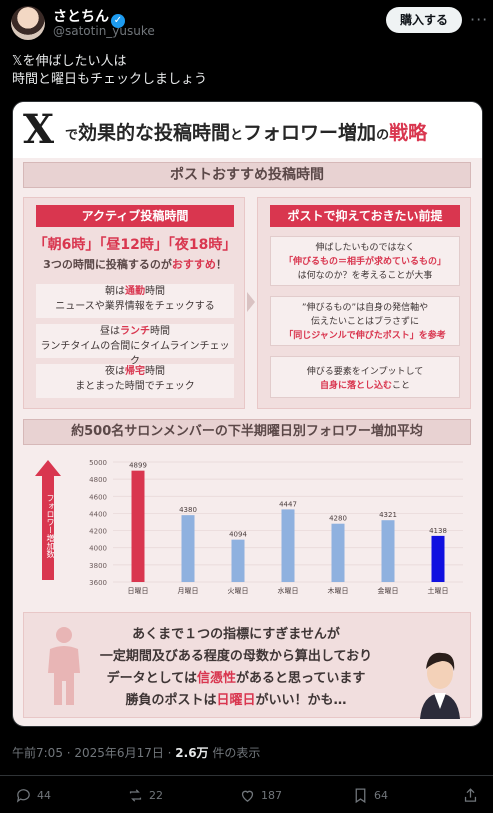  What do you see at coordinates (247, 432) in the screenshot?
I see `chart-title: 約500名サロンメンバーの下半期曜日別フォロワー増加平均` at bounding box center [247, 432].